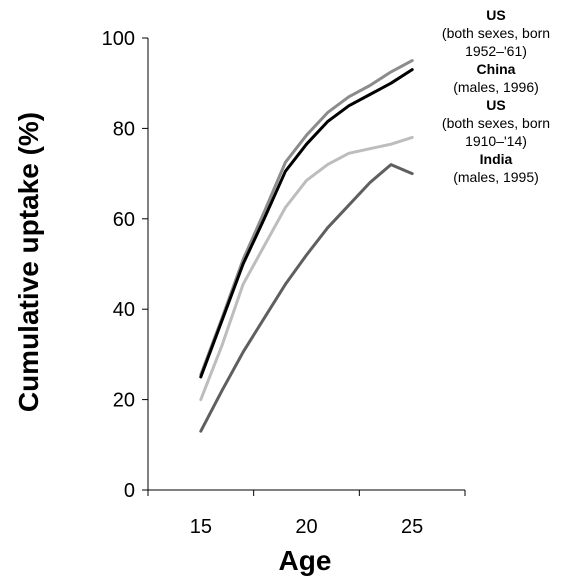 Image resolution: width=567 pixels, height=576 pixels. Describe the element at coordinates (412, 527) in the screenshot. I see `x-tick-label: 25` at that location.